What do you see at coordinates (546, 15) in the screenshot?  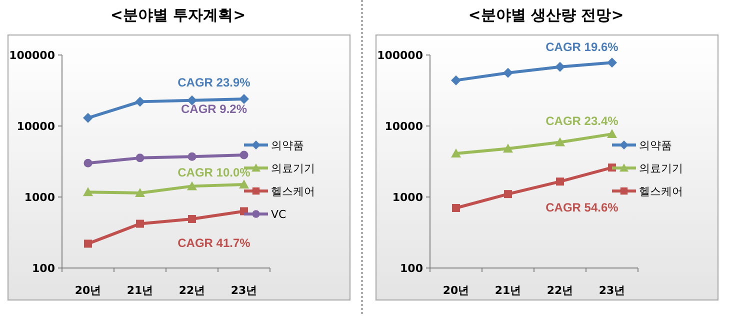 I see `chart-title: <분야별 생산량 전망>` at bounding box center [546, 15].